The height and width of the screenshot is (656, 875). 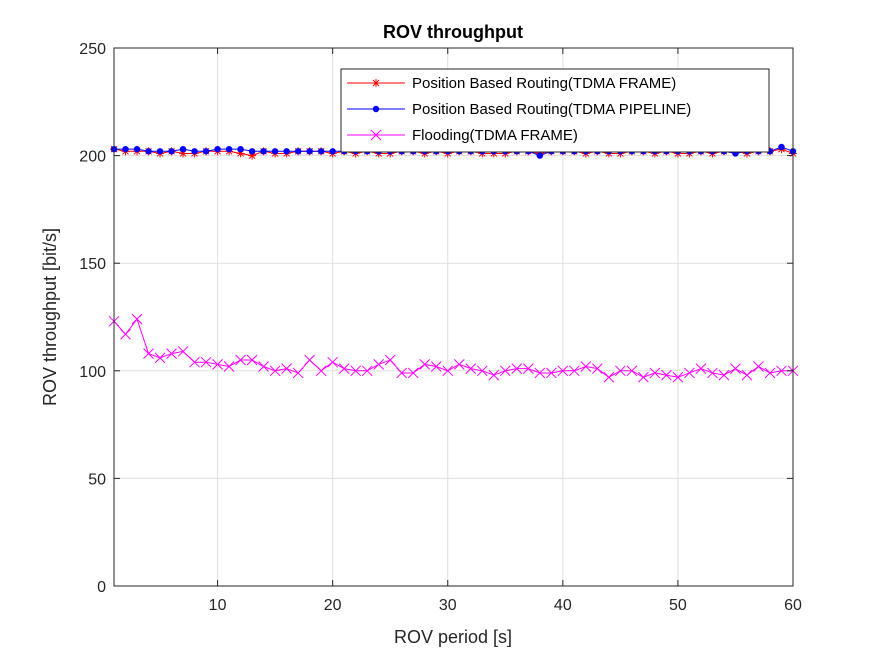 What do you see at coordinates (92, 264) in the screenshot?
I see `y-tick-label: 150` at bounding box center [92, 264].